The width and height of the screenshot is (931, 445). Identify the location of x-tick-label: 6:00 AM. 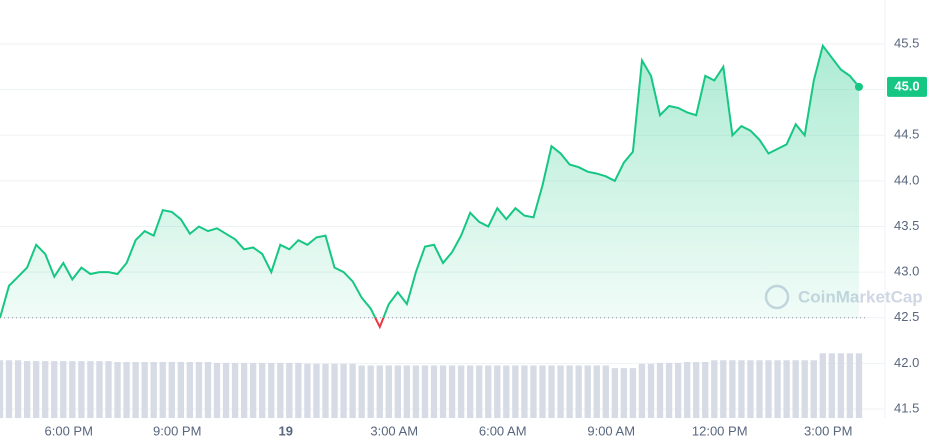
(503, 430).